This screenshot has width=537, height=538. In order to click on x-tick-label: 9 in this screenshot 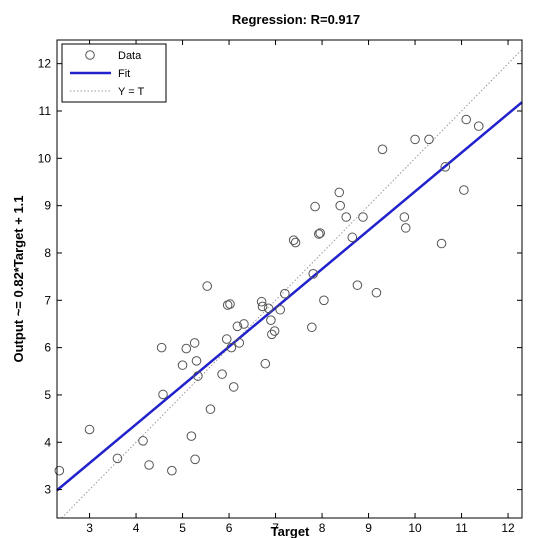, I will do `click(368, 528)`.